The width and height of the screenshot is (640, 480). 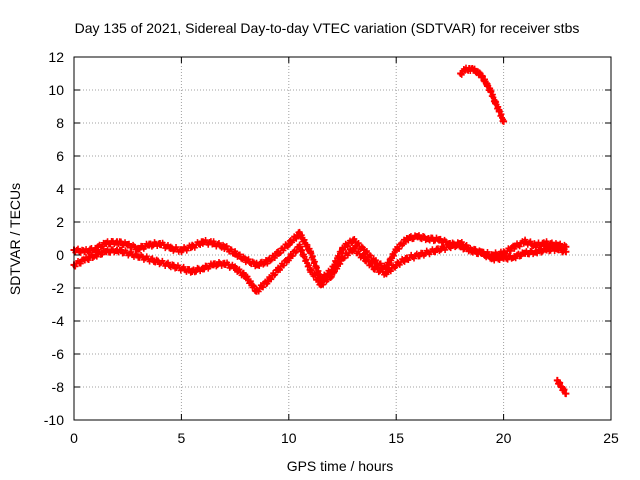 I want to click on y-tick-label: 10, so click(x=56, y=90).